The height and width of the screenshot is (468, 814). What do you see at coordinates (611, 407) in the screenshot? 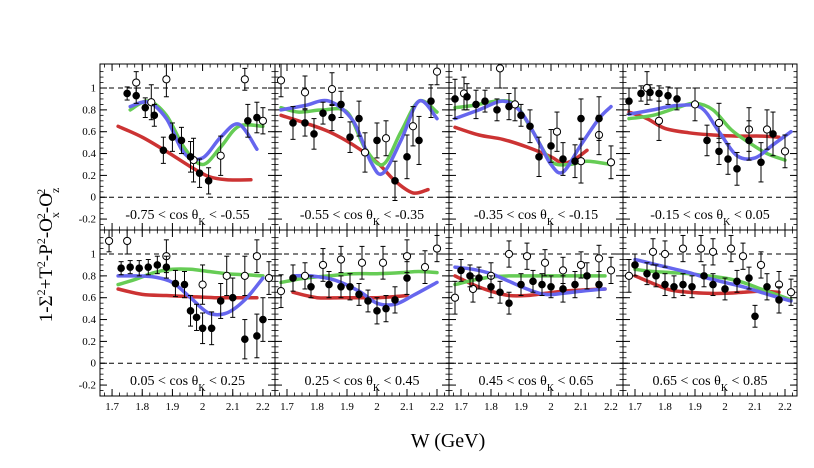
I see `x-tick-label: 2.2` at bounding box center [611, 407].